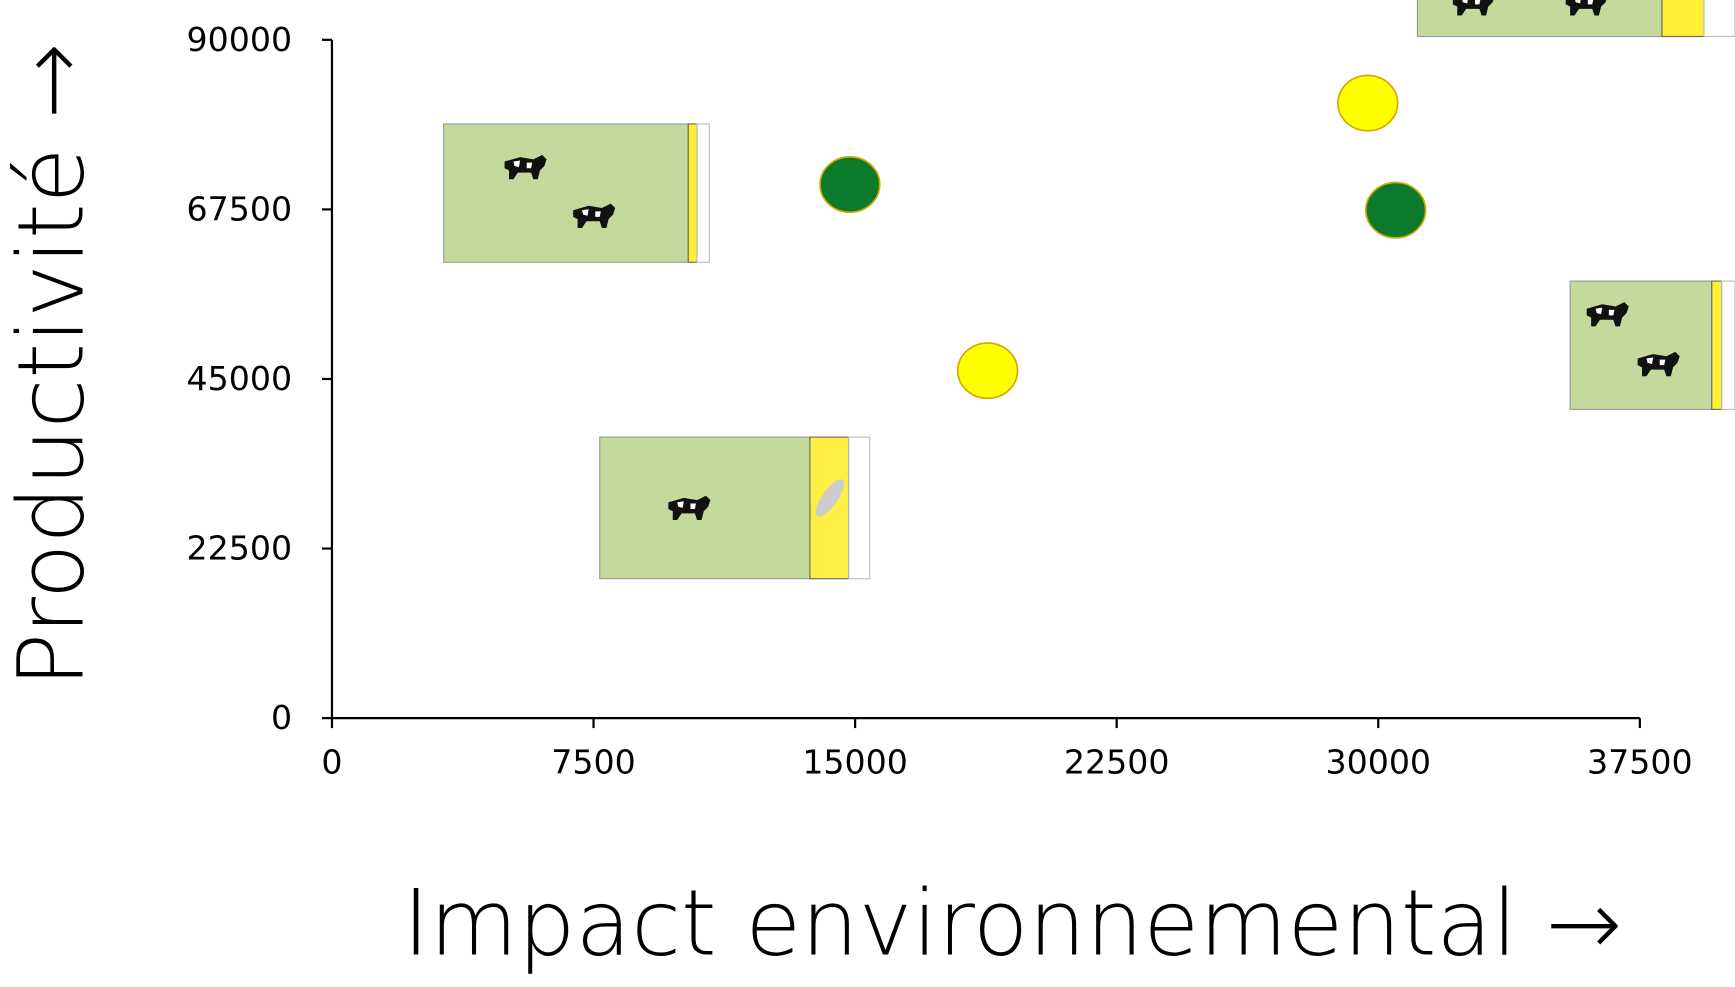 The width and height of the screenshot is (1735, 987). What do you see at coordinates (331, 761) in the screenshot?
I see `x-tick-label: 0` at bounding box center [331, 761].